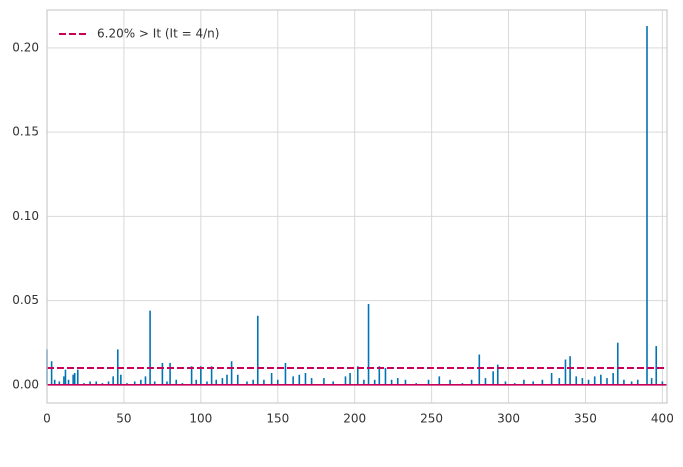 The height and width of the screenshot is (467, 683). Describe the element at coordinates (277, 419) in the screenshot. I see `x-tick-label: 150` at that location.